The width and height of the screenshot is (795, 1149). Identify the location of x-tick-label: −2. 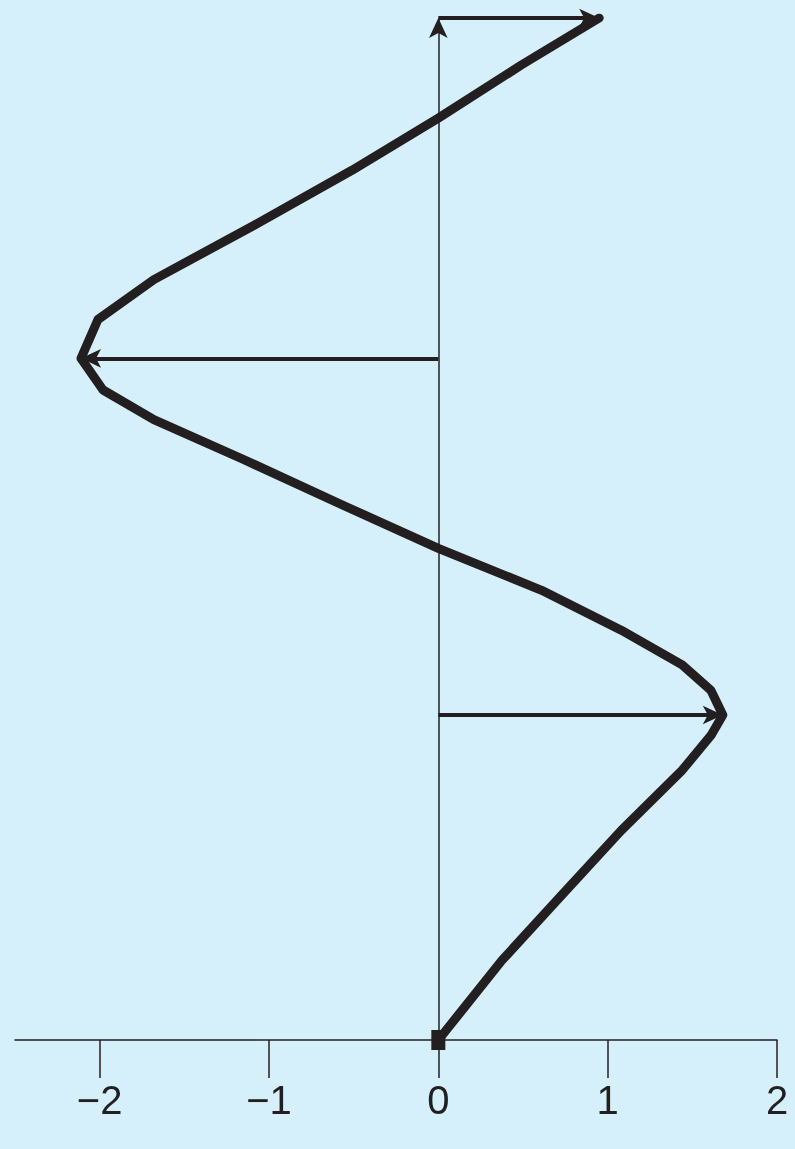
(99, 1100).